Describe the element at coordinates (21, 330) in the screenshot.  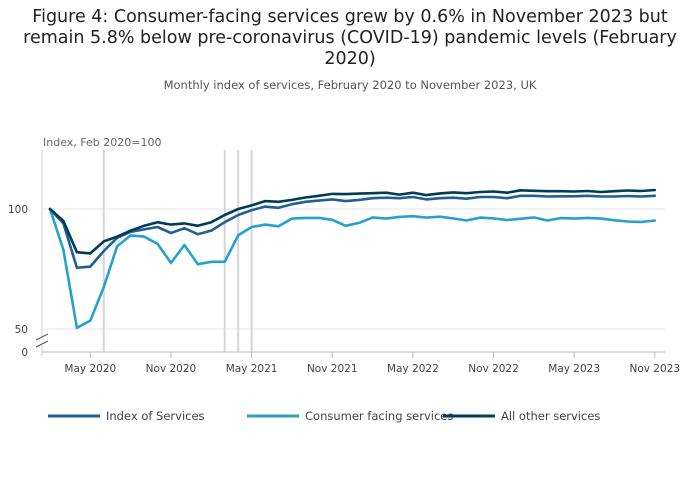
I see `y-tick-label: 50` at that location.